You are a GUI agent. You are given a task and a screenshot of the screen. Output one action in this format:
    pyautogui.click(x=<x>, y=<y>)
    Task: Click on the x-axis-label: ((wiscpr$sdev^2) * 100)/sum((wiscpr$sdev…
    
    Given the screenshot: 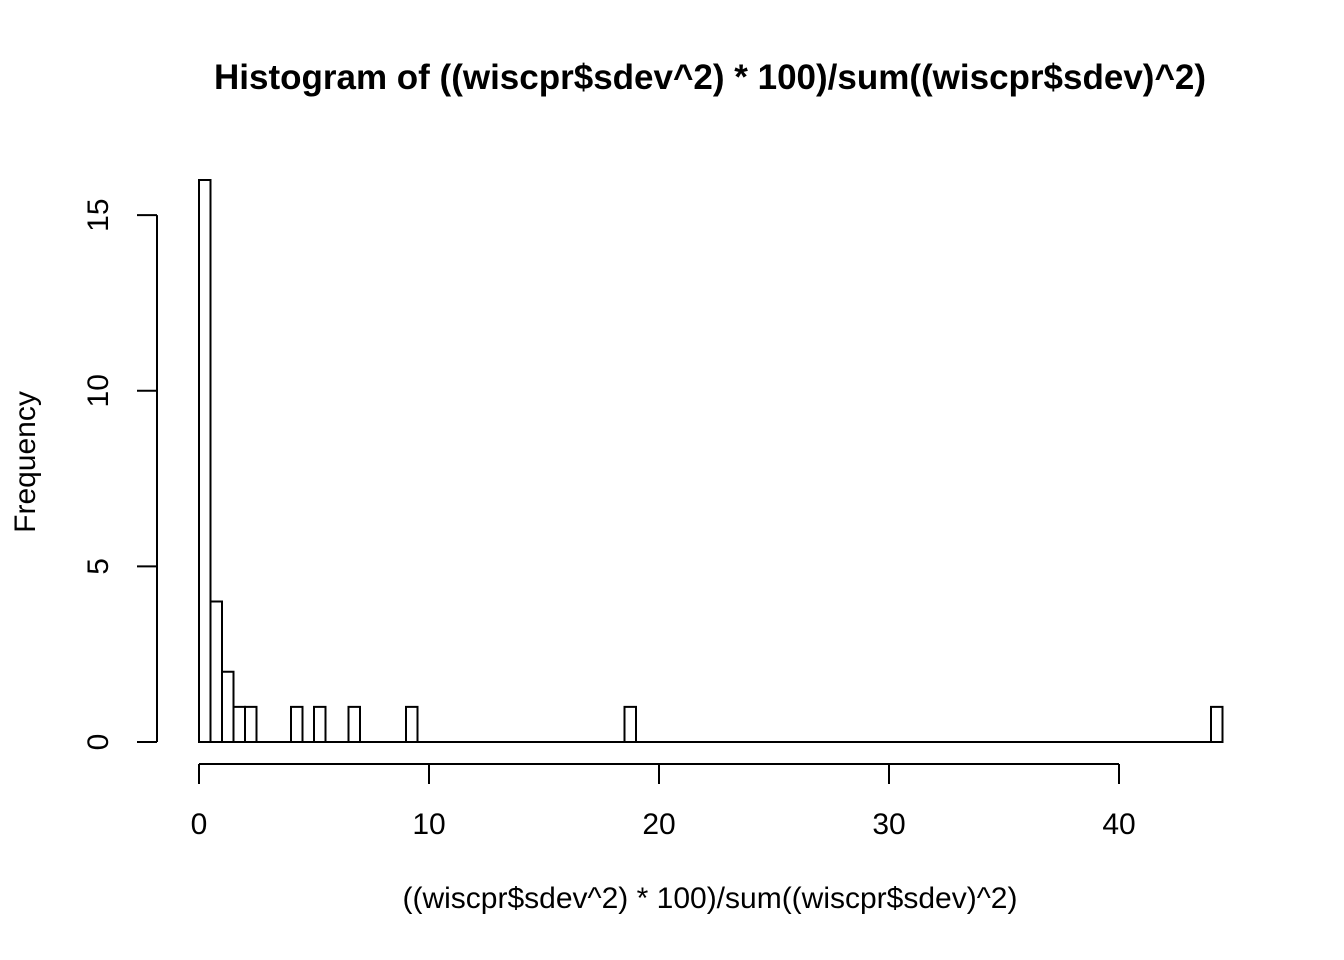 What is the action you would take?
    pyautogui.click(x=710, y=898)
    